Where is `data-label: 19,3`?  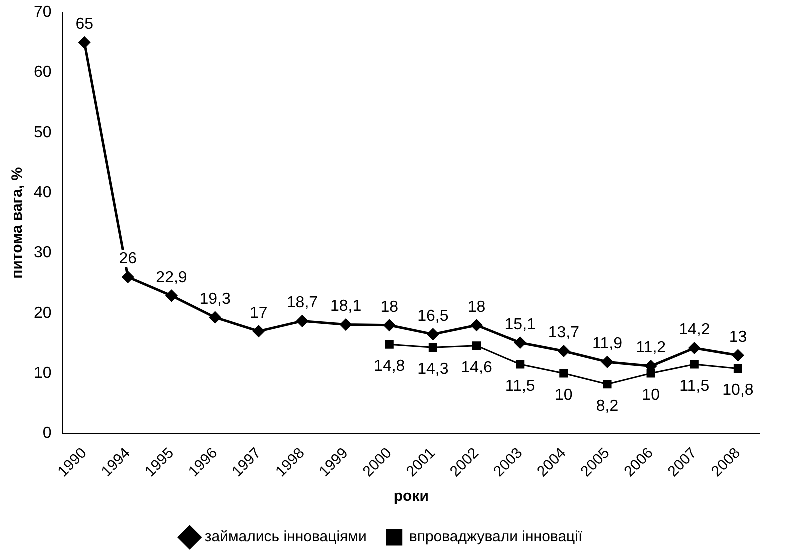 data-label: 19,3 is located at coordinates (215, 299).